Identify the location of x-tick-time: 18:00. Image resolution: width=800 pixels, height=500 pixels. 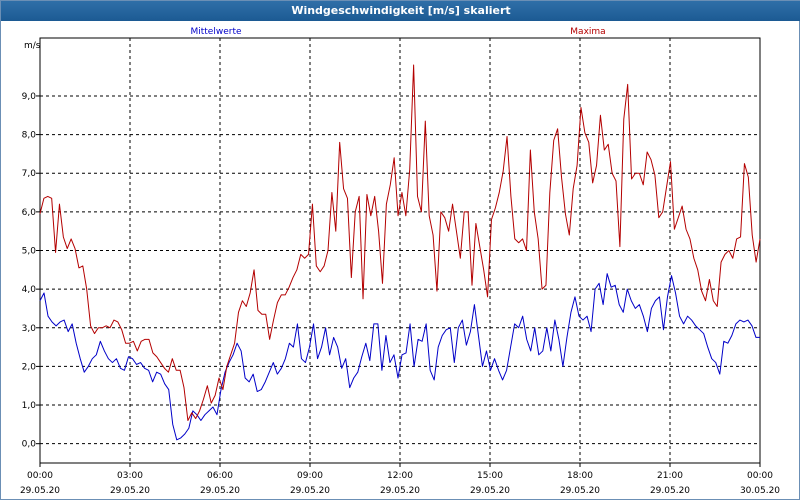
(580, 476).